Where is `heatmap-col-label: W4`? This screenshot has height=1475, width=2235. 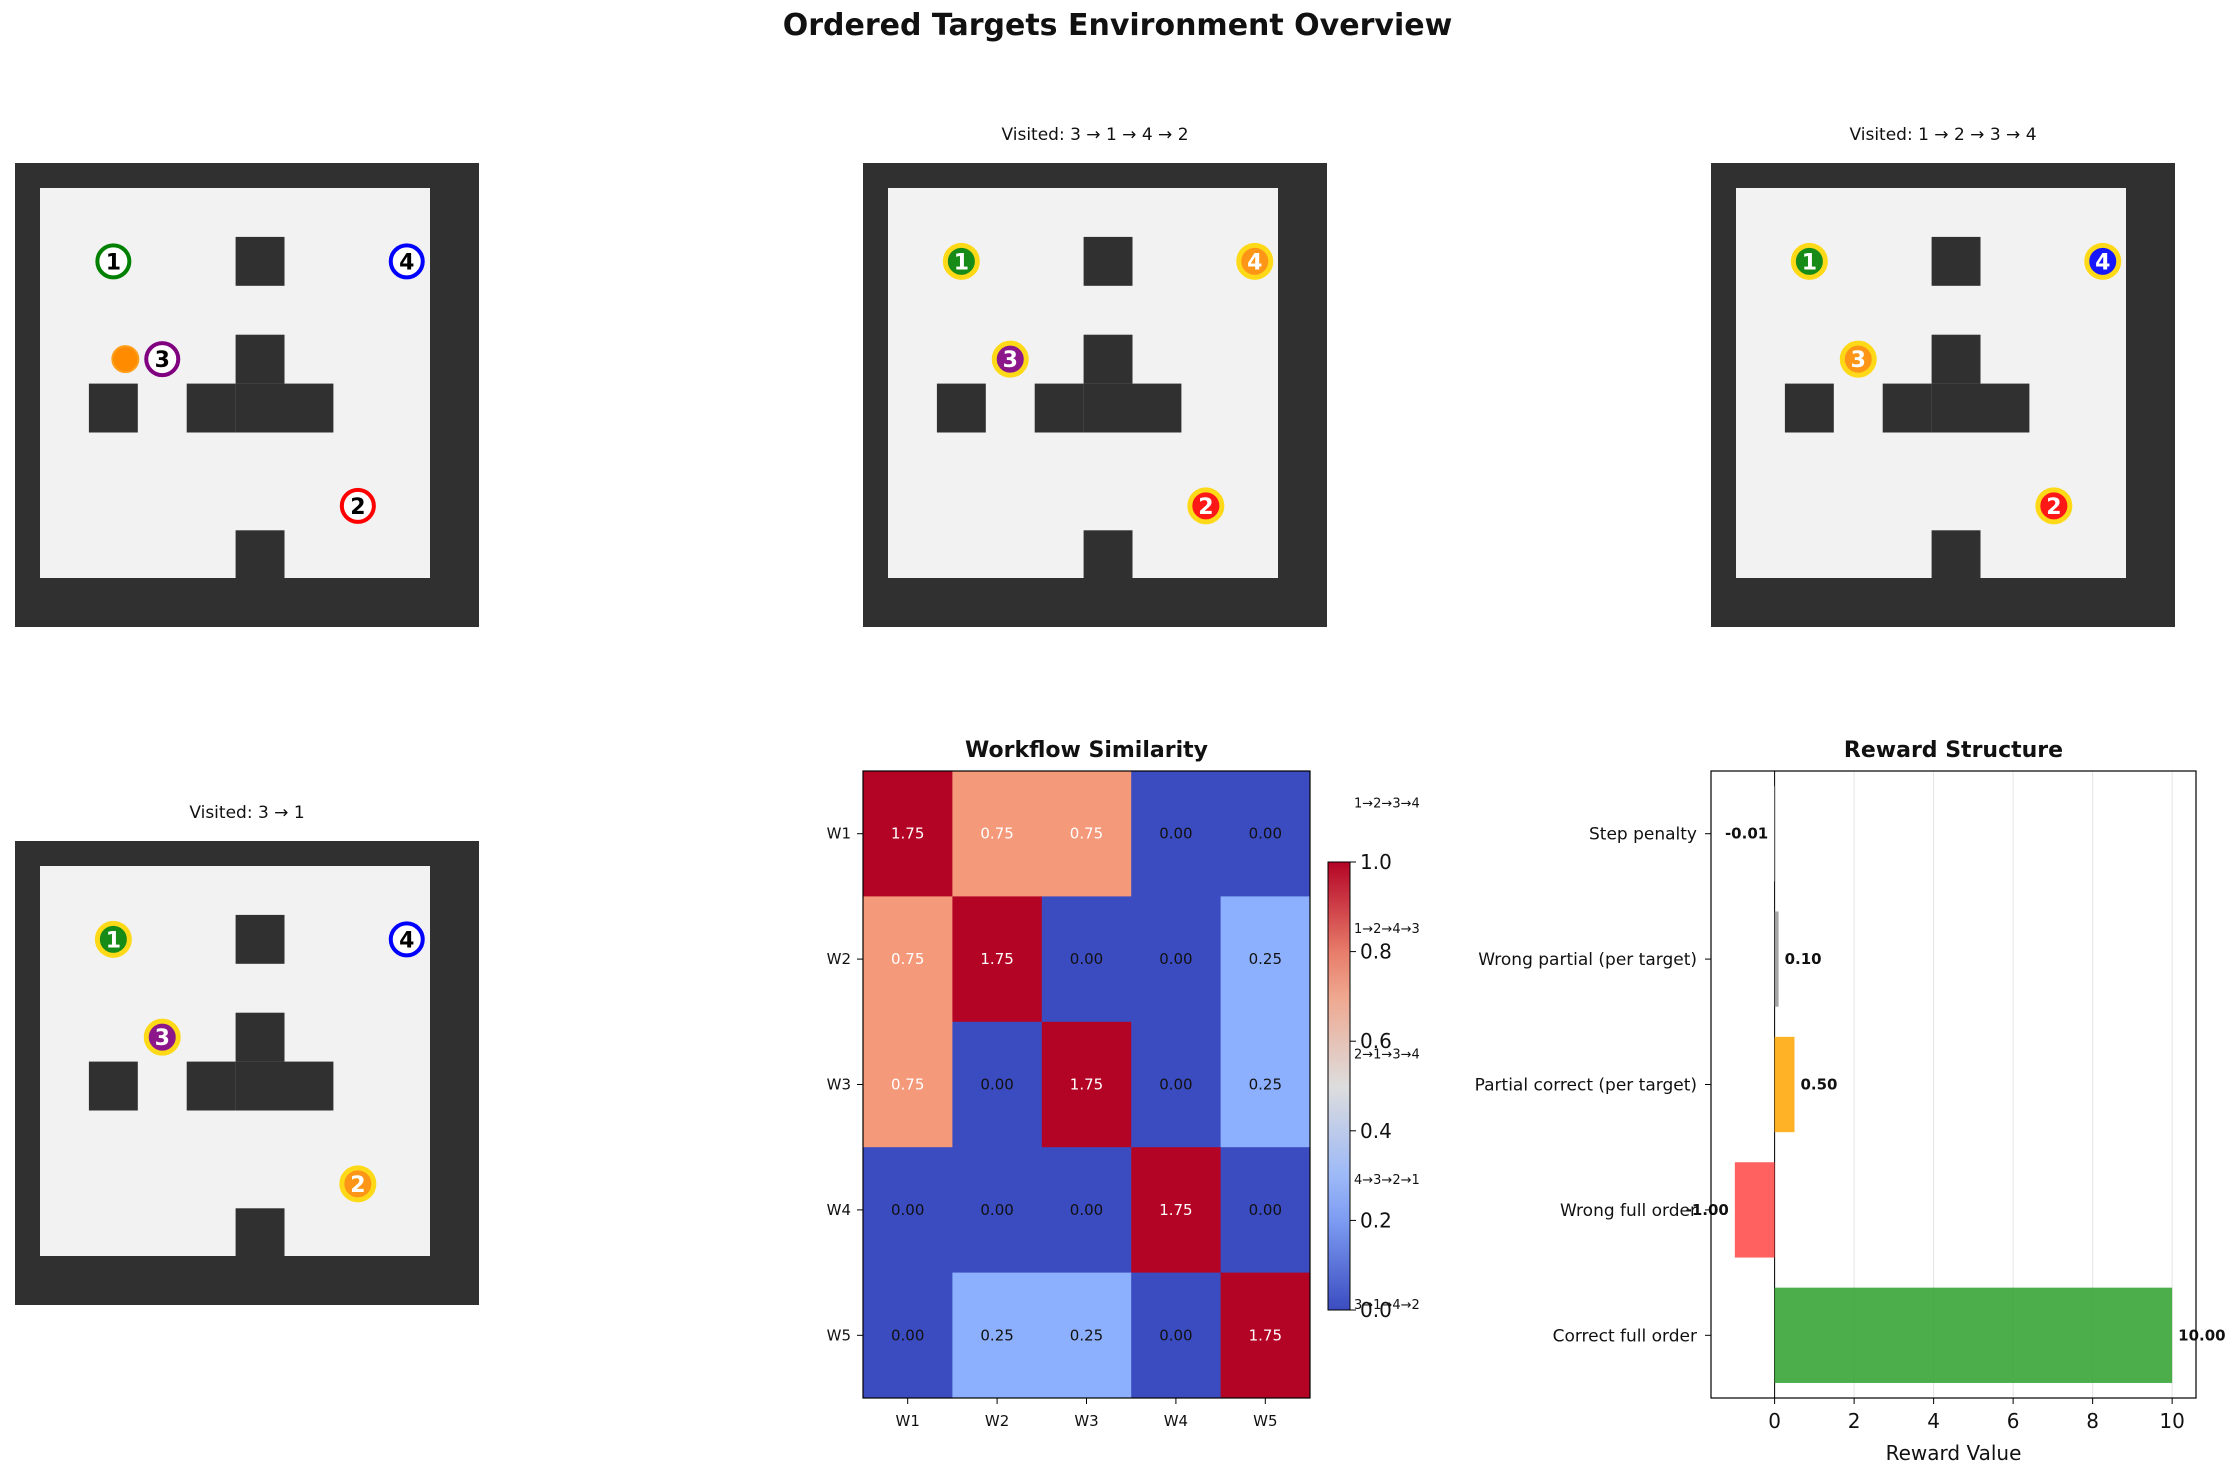 heatmap-col-label: W4 is located at coordinates (1176, 1421).